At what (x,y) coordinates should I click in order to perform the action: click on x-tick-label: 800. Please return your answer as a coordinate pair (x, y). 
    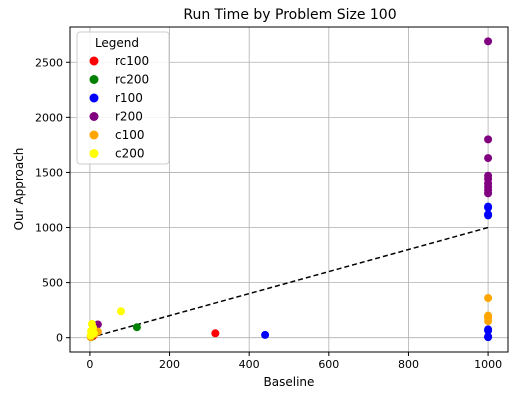
    Looking at the image, I should click on (408, 364).